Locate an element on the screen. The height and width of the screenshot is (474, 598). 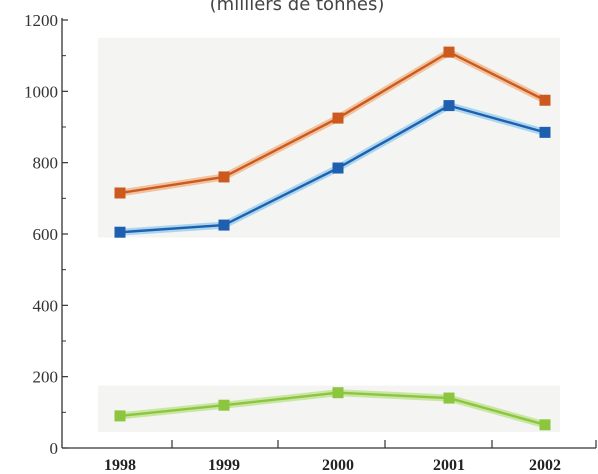
series-2-marker-1999 is located at coordinates (224, 405).